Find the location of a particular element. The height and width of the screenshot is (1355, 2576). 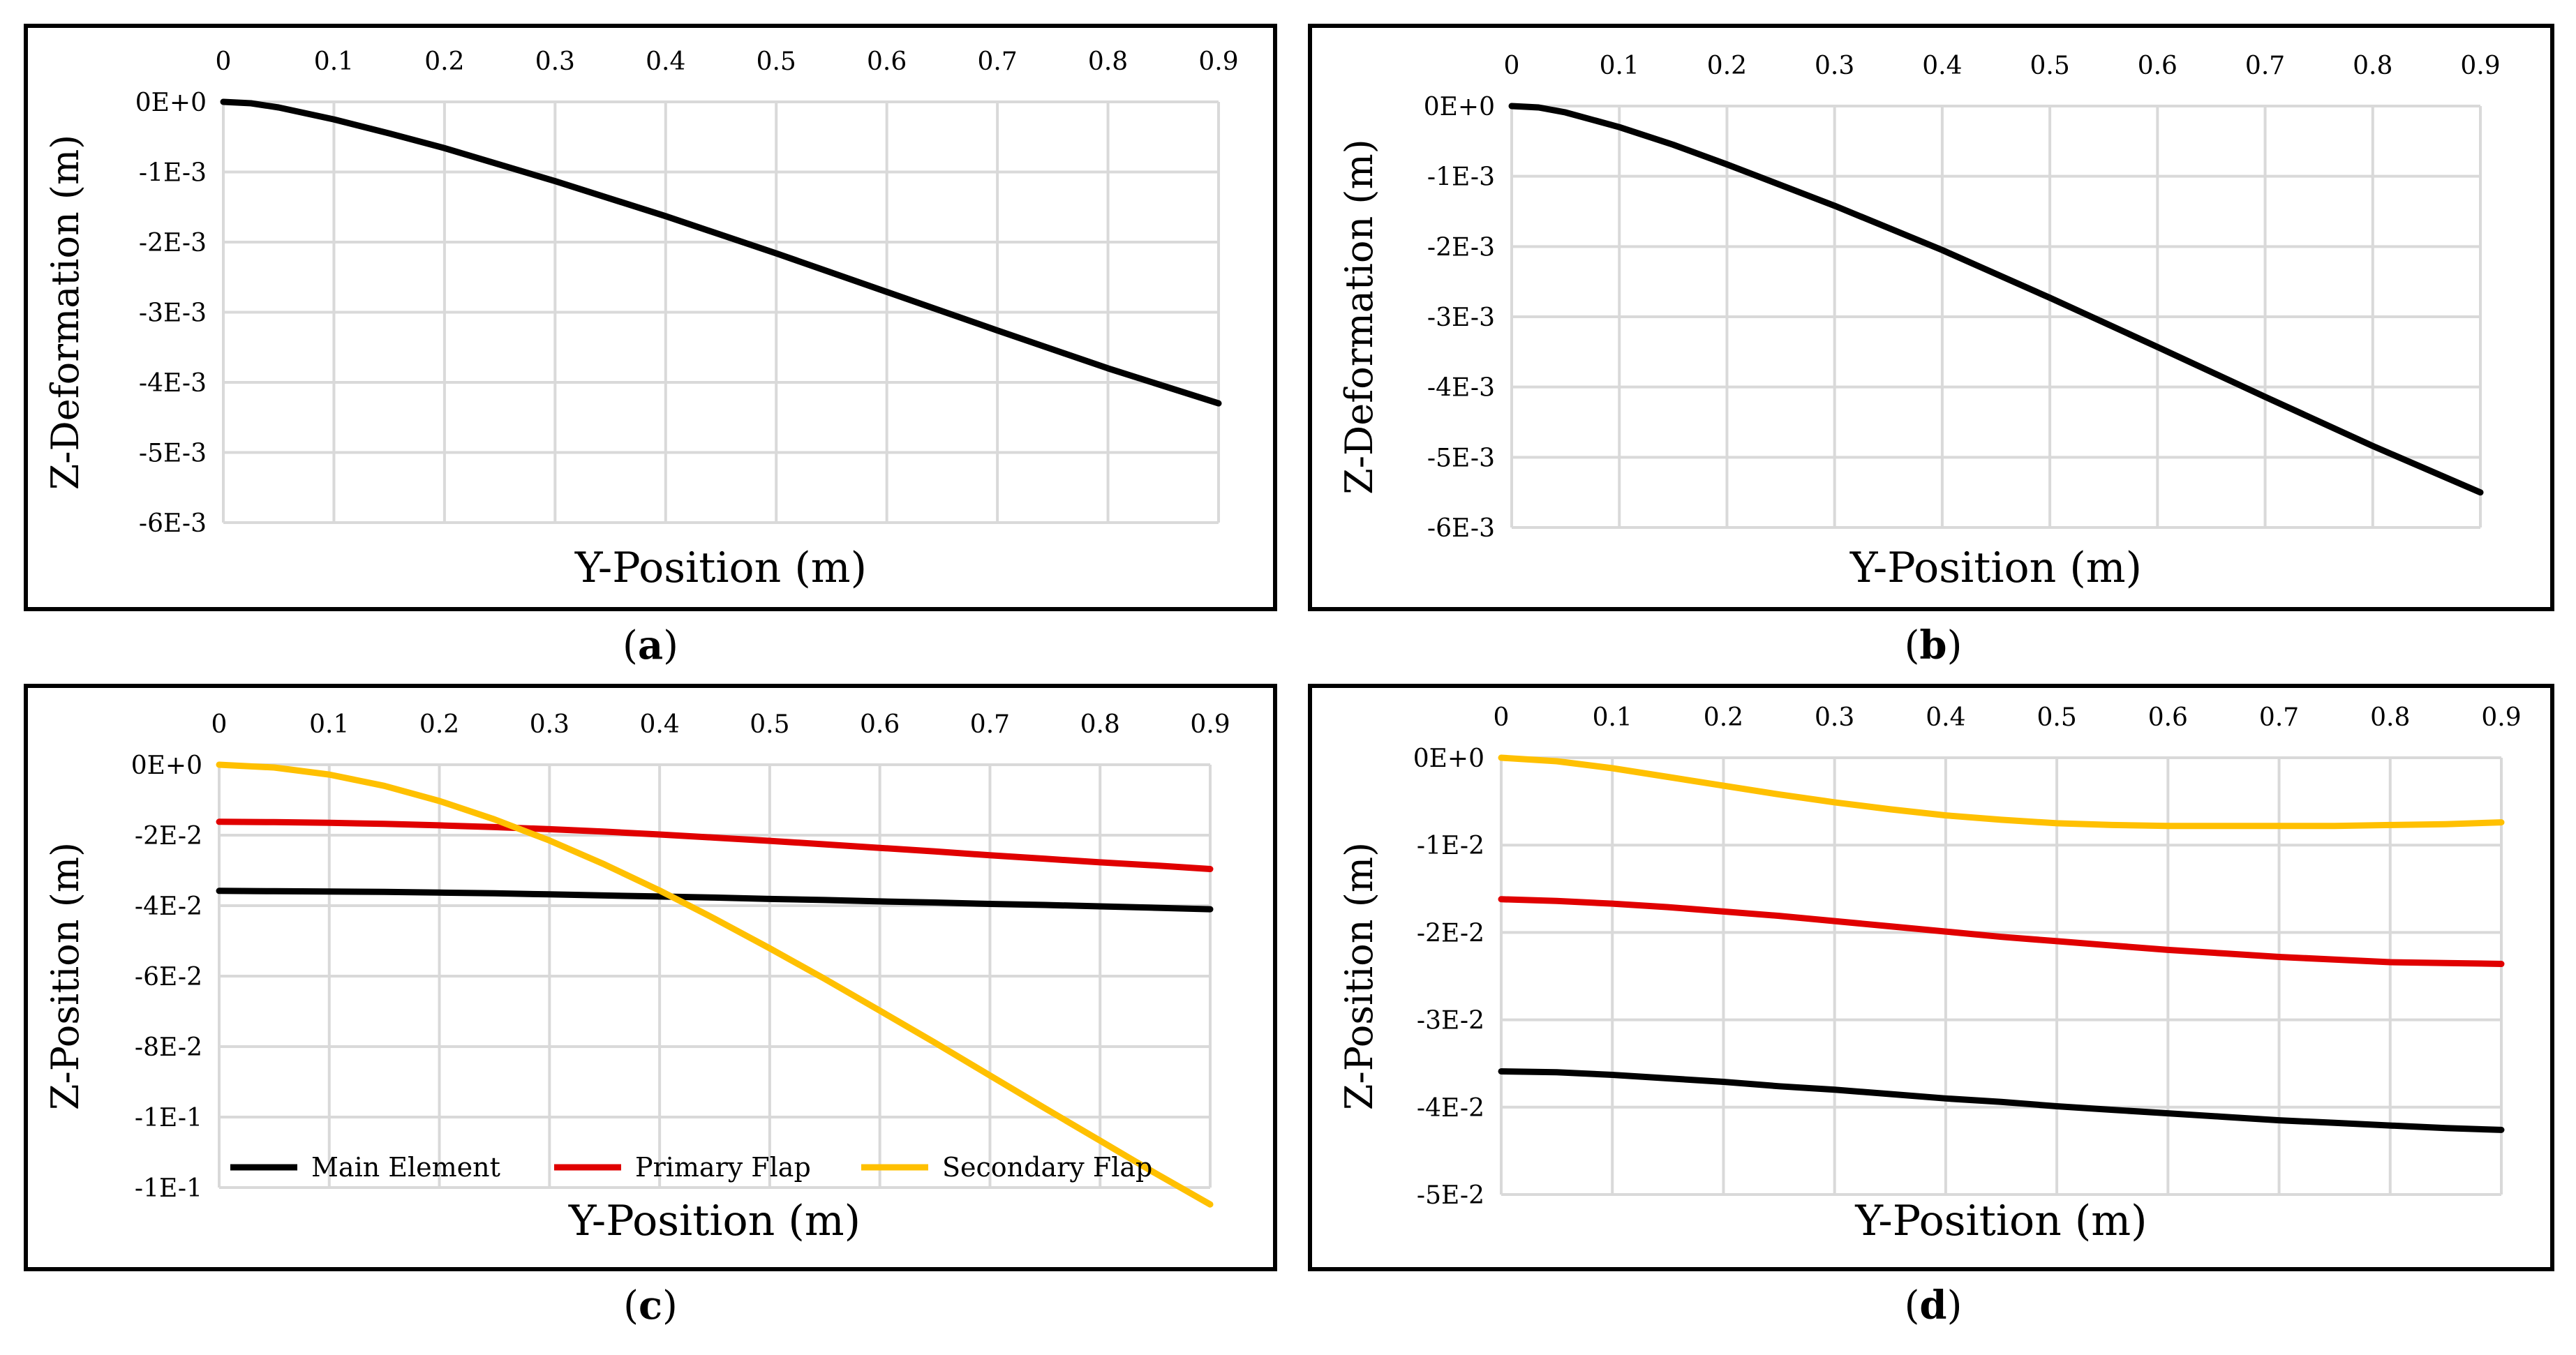

gridlines is located at coordinates (2001, 976).